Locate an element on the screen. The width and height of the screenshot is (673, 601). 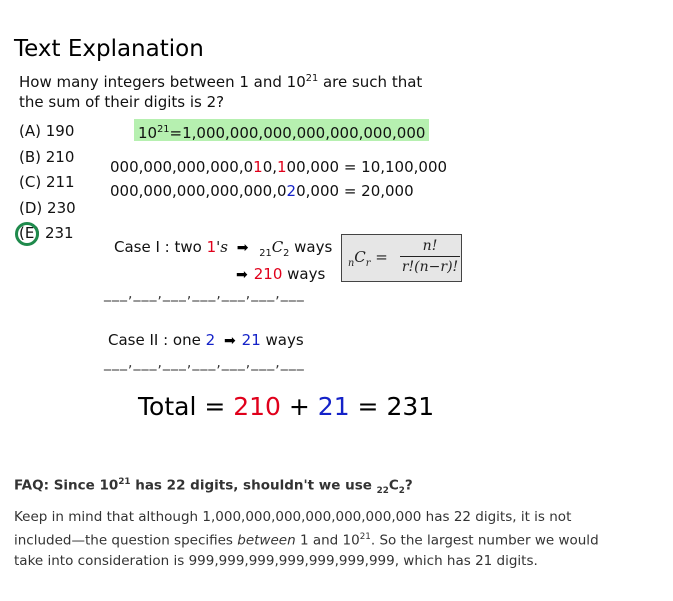
choice-a: (A) 190 is located at coordinates (47, 131).